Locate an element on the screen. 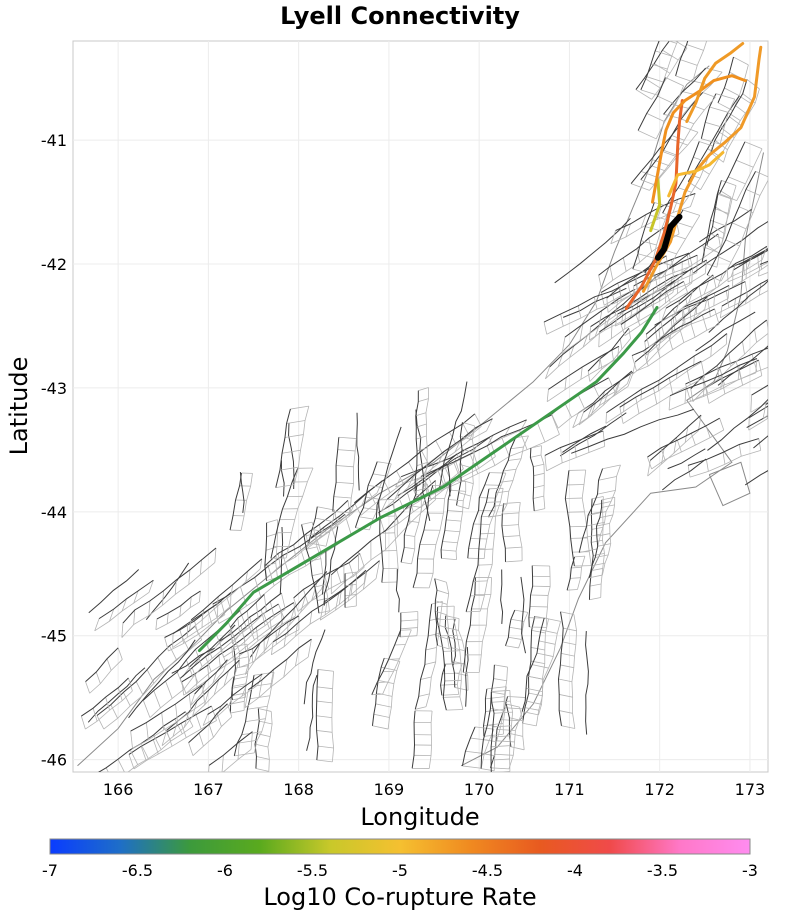 Image resolution: width=800 pixels, height=919 pixels. x-tick-label: 172 is located at coordinates (659, 789).